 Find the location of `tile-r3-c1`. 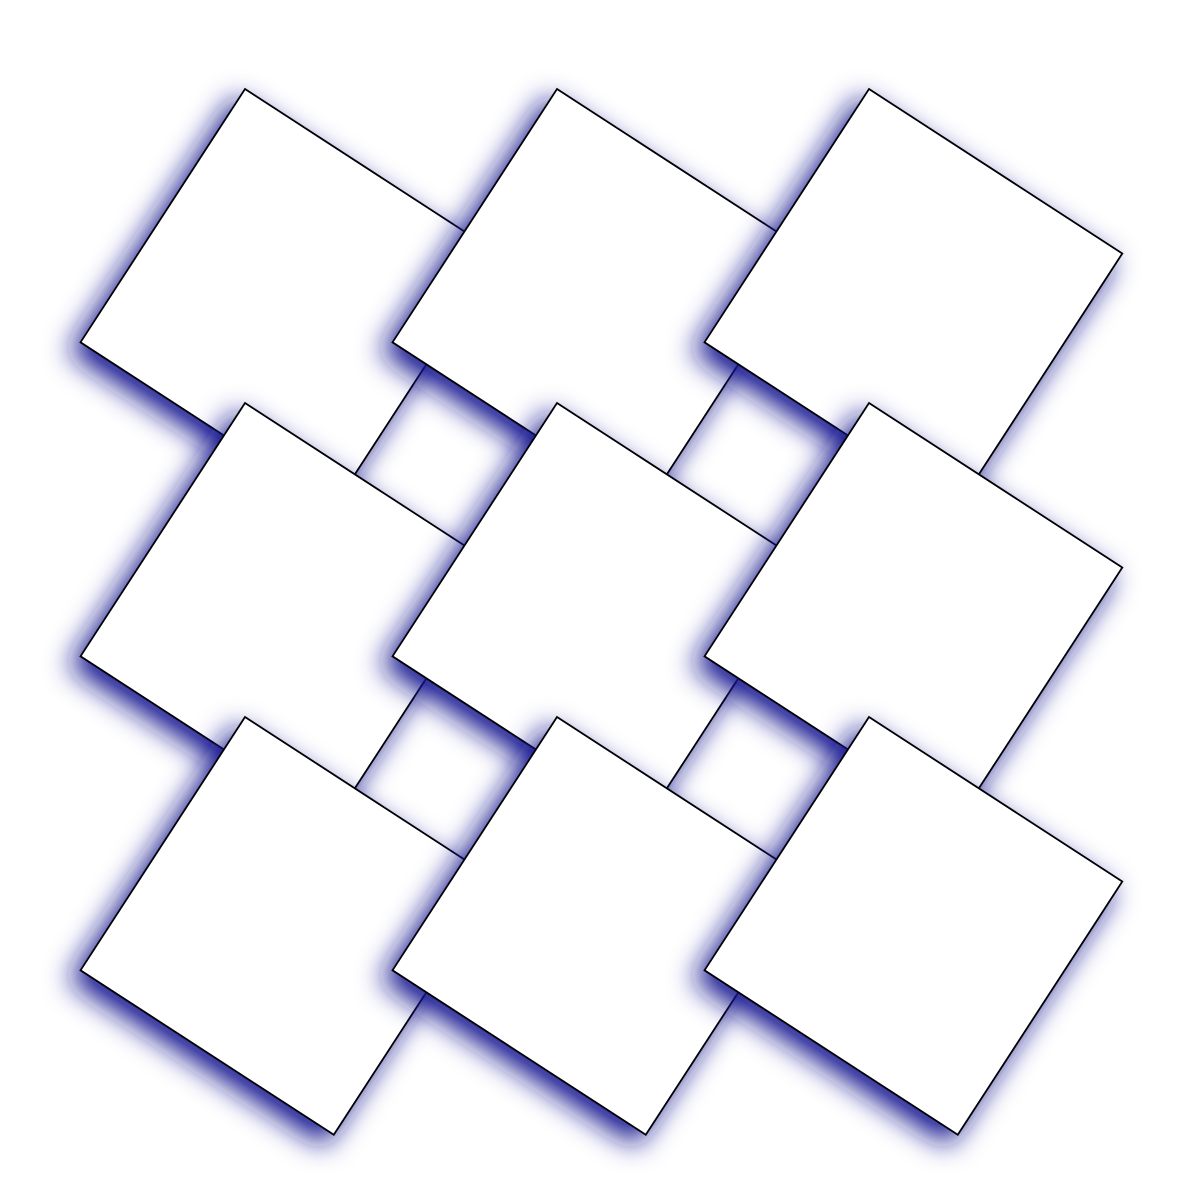

tile-r3-c1 is located at coordinates (289, 926).